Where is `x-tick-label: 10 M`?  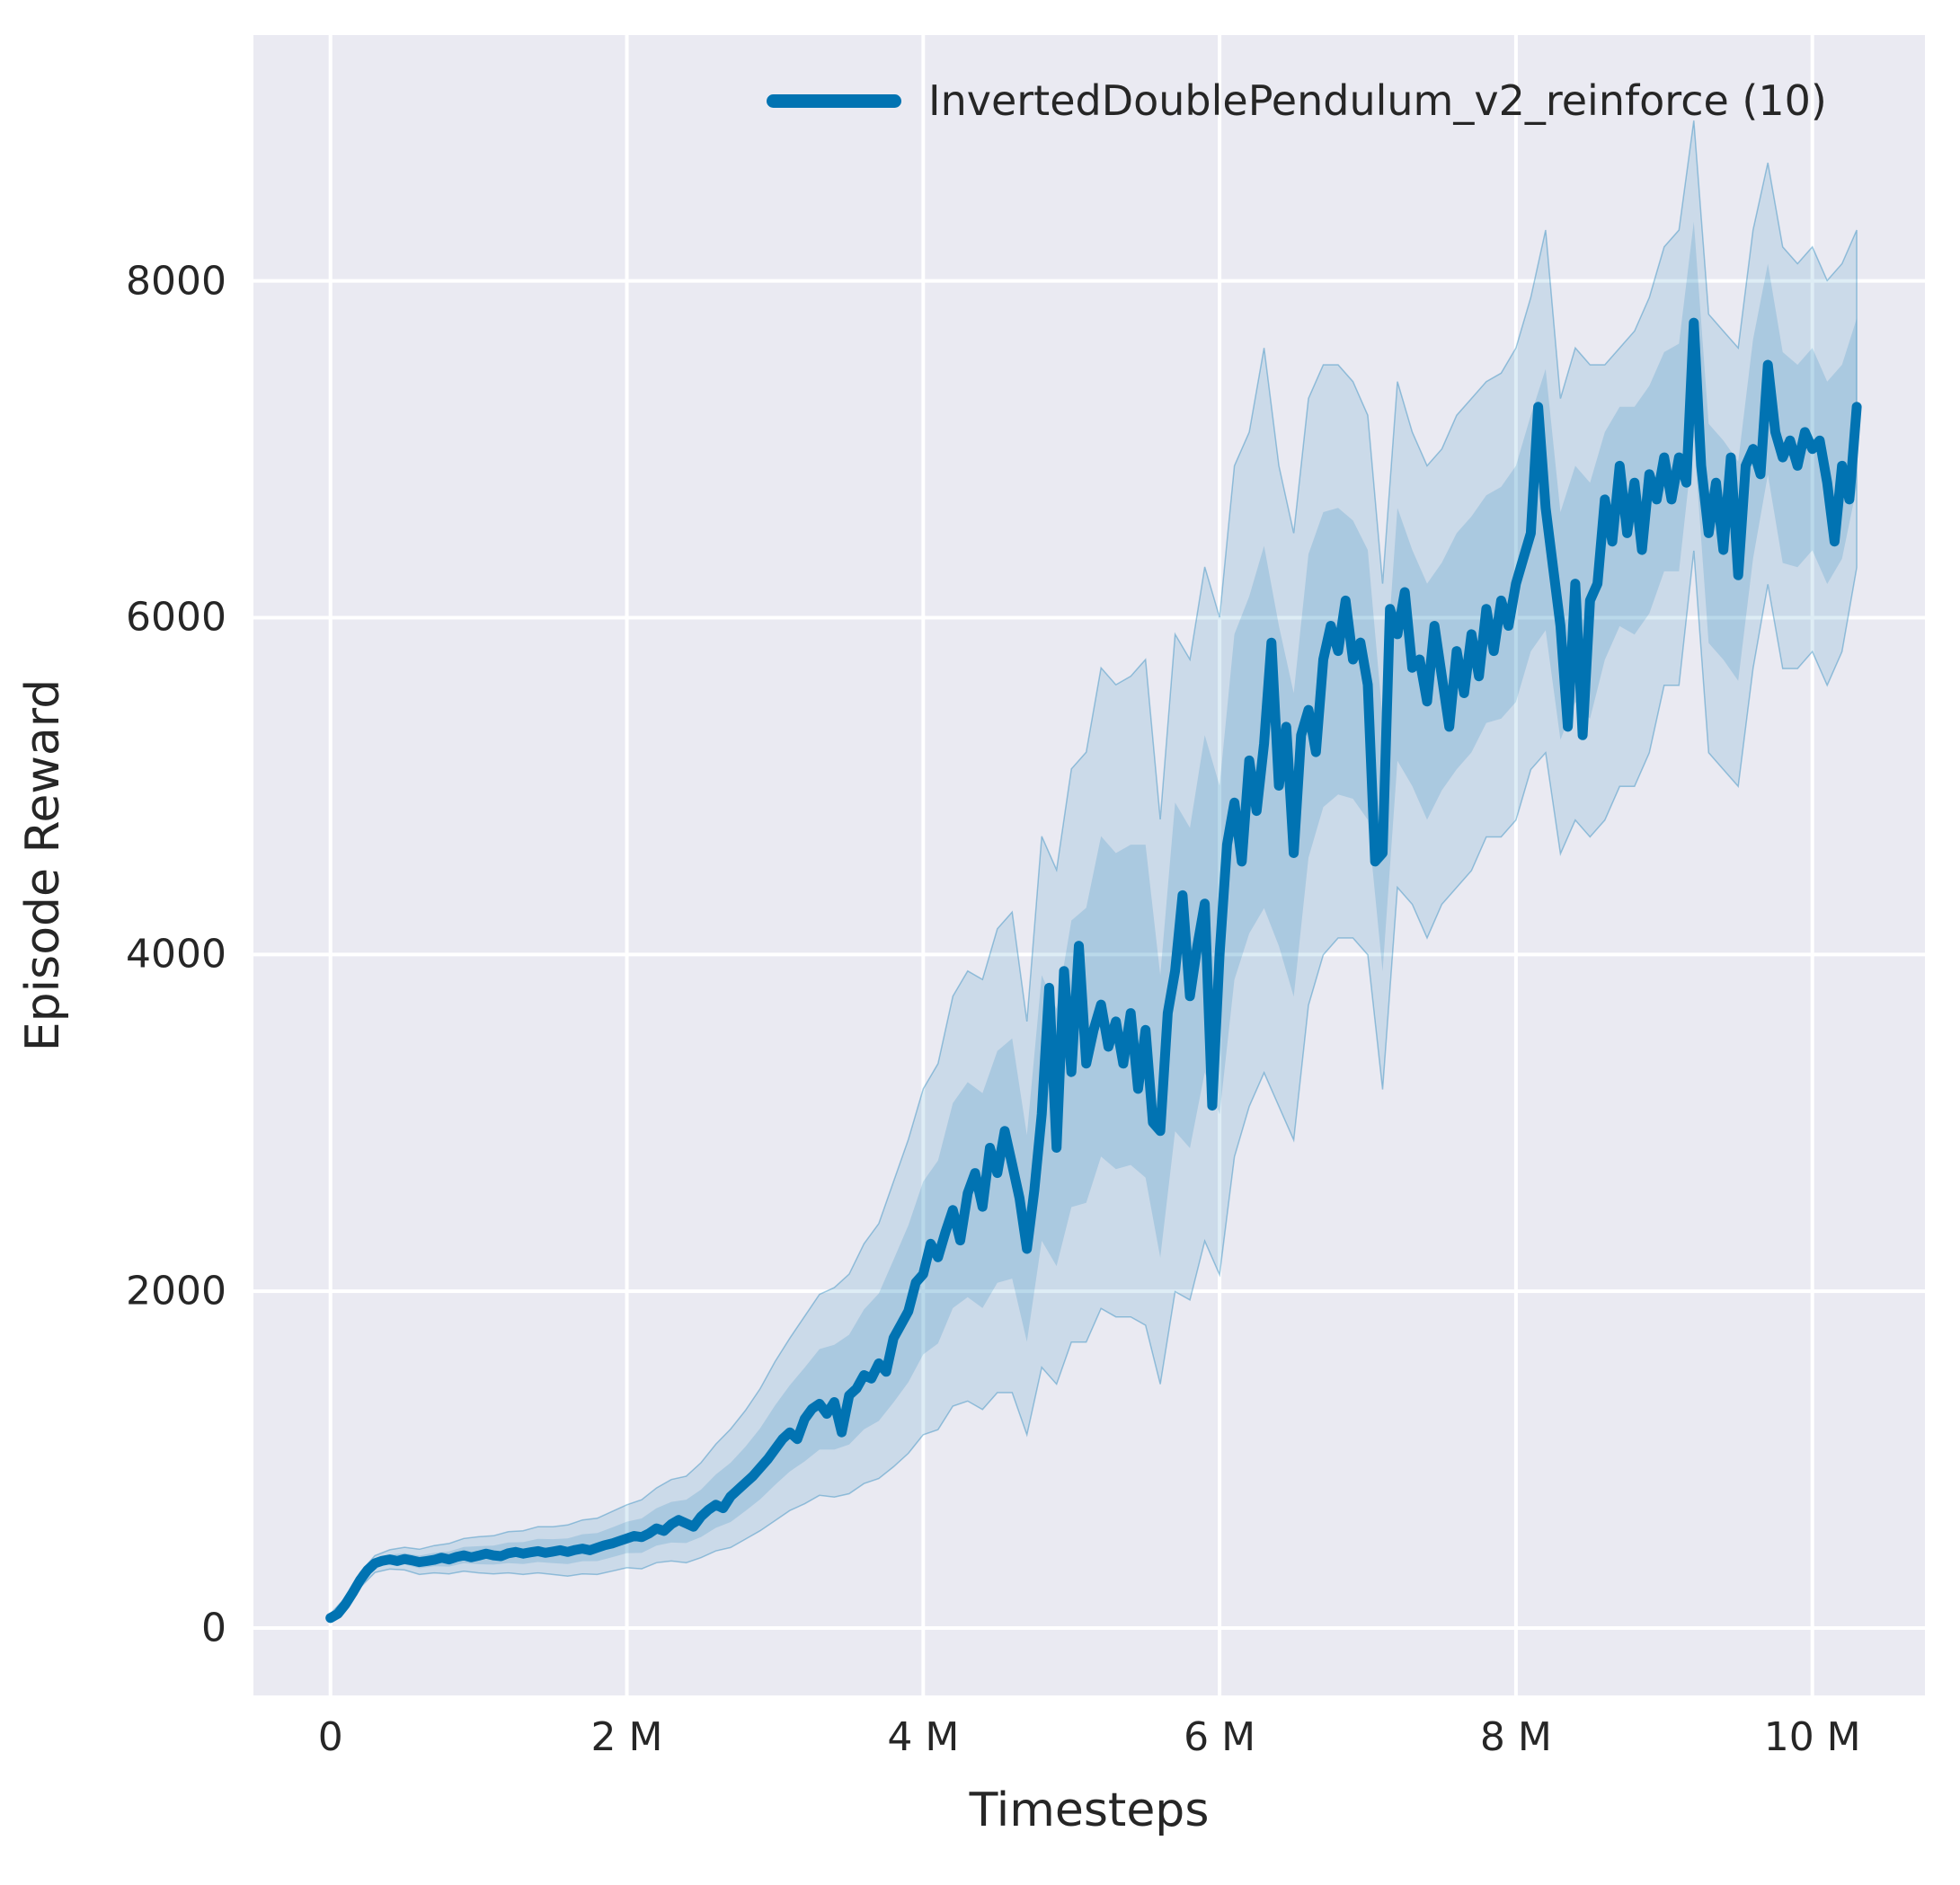
x-tick-label: 10 M is located at coordinates (1812, 1737).